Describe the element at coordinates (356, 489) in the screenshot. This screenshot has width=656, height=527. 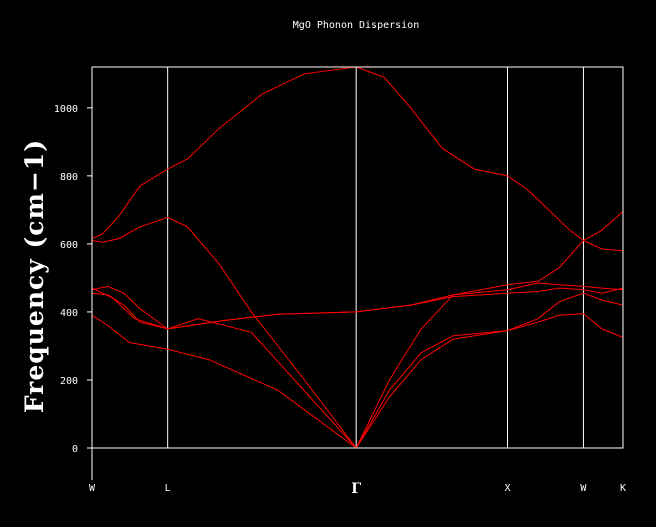
I see `kpoint-label: Γ` at that location.